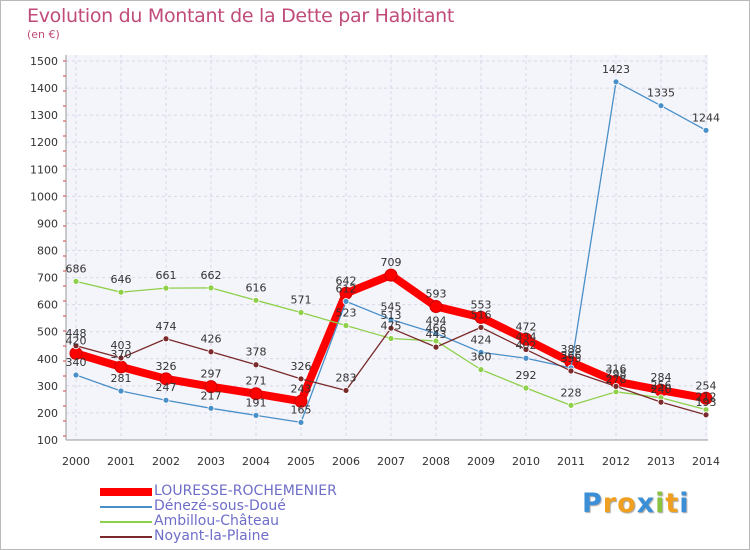  What do you see at coordinates (256, 402) in the screenshot?
I see `data-label: 191` at bounding box center [256, 402].